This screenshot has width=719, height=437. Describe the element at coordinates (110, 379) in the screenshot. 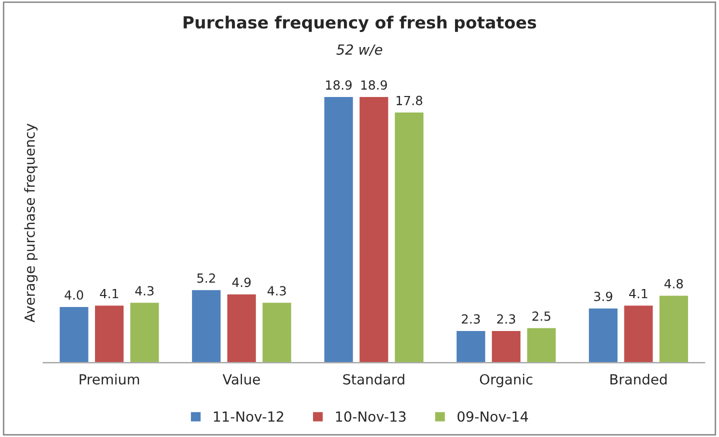

I see `x-tick-label: Premium` at that location.